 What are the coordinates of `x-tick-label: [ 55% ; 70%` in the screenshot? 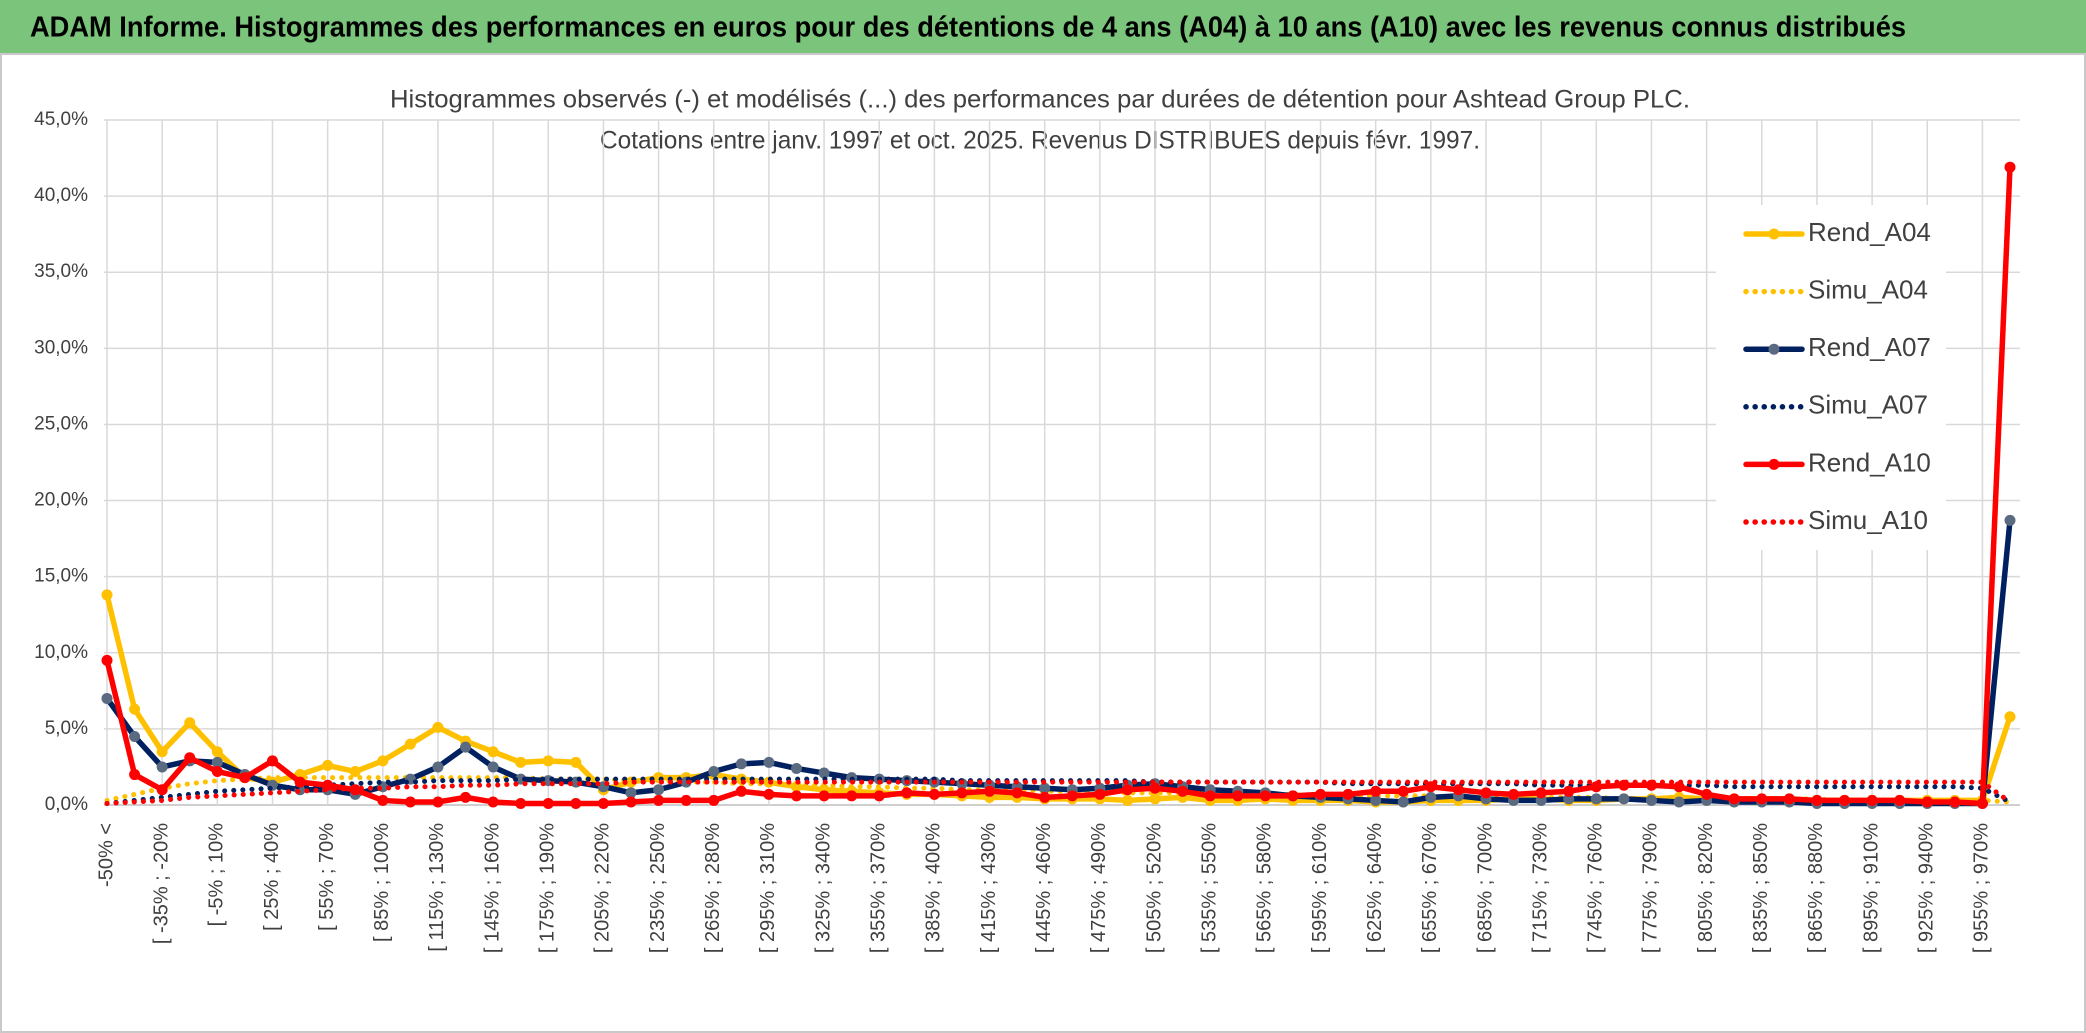 It's located at (327, 877).